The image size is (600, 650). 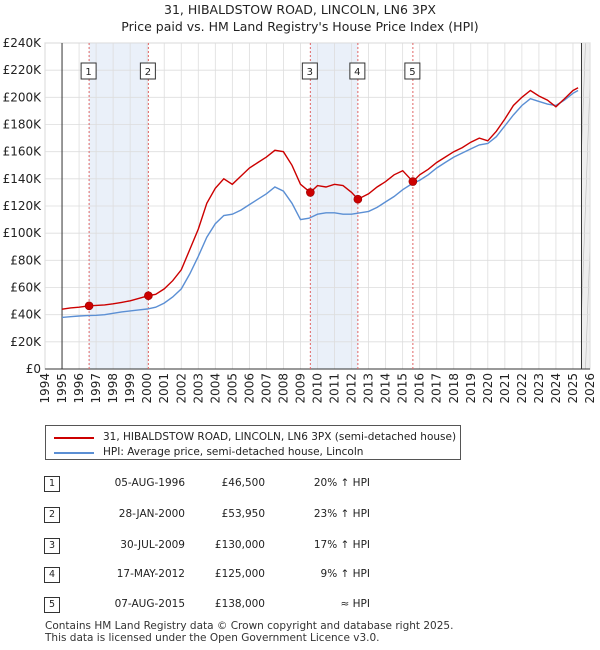 I want to click on sale-price: £130,000, so click(x=239, y=545).